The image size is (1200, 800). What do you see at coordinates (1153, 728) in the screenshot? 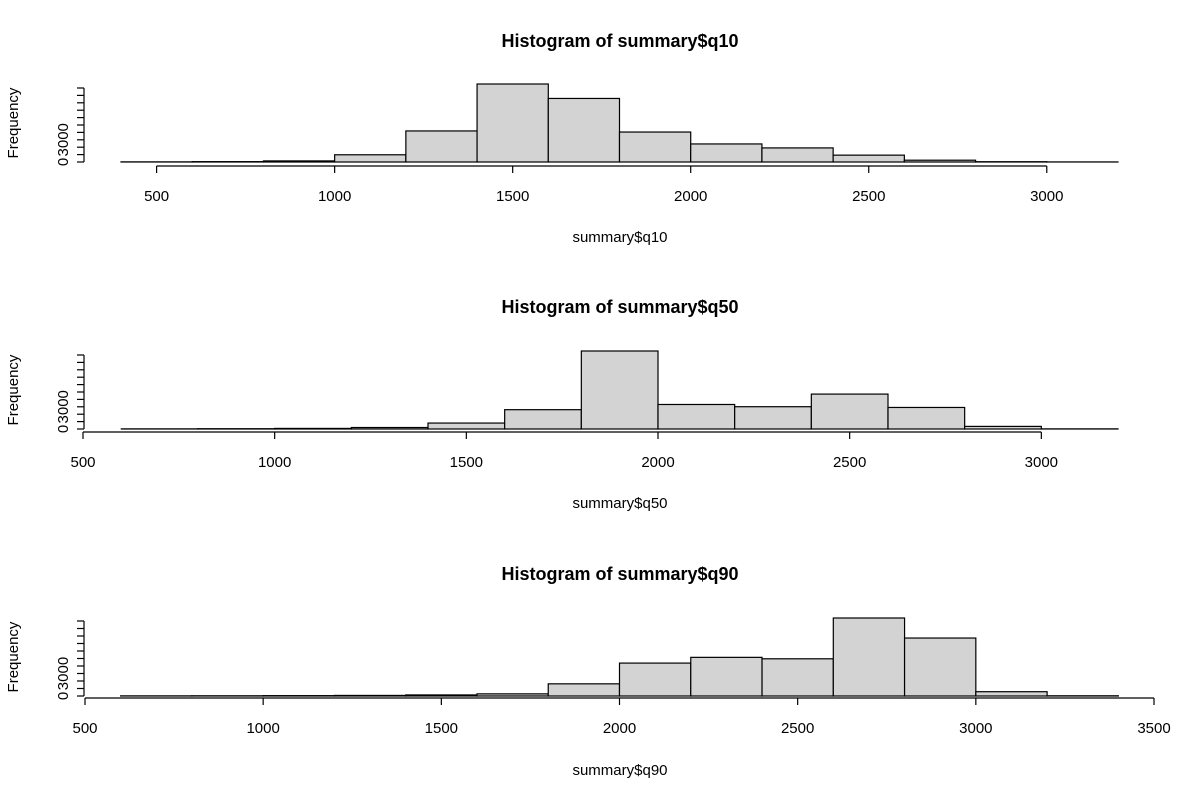
I see `x-tick-label: 3500` at bounding box center [1153, 728].